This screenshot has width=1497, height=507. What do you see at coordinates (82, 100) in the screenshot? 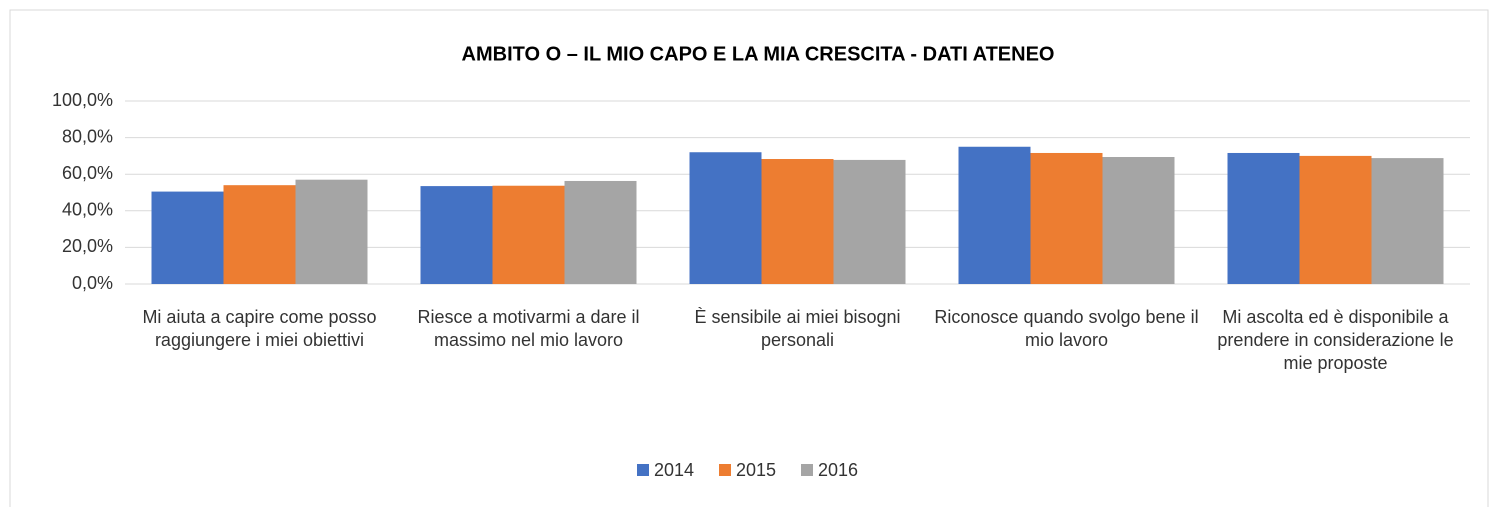
I see `y-tick-label: 100,0%` at bounding box center [82, 100].